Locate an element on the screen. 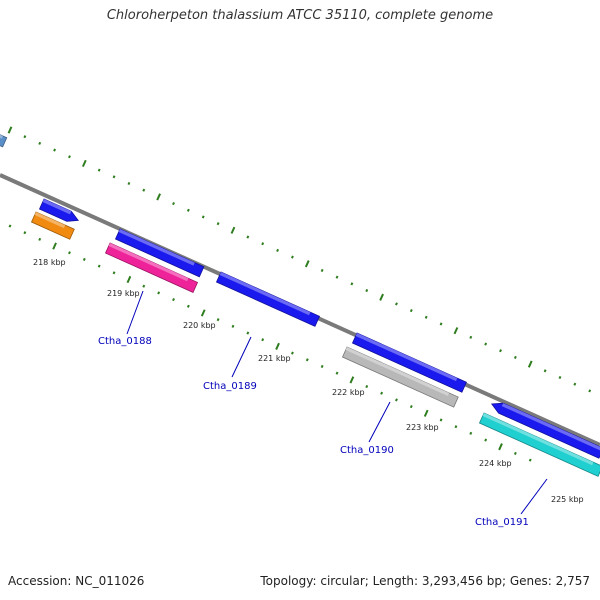 This screenshot has width=600, height=600. gene-magenta-shine is located at coordinates (148, 262).